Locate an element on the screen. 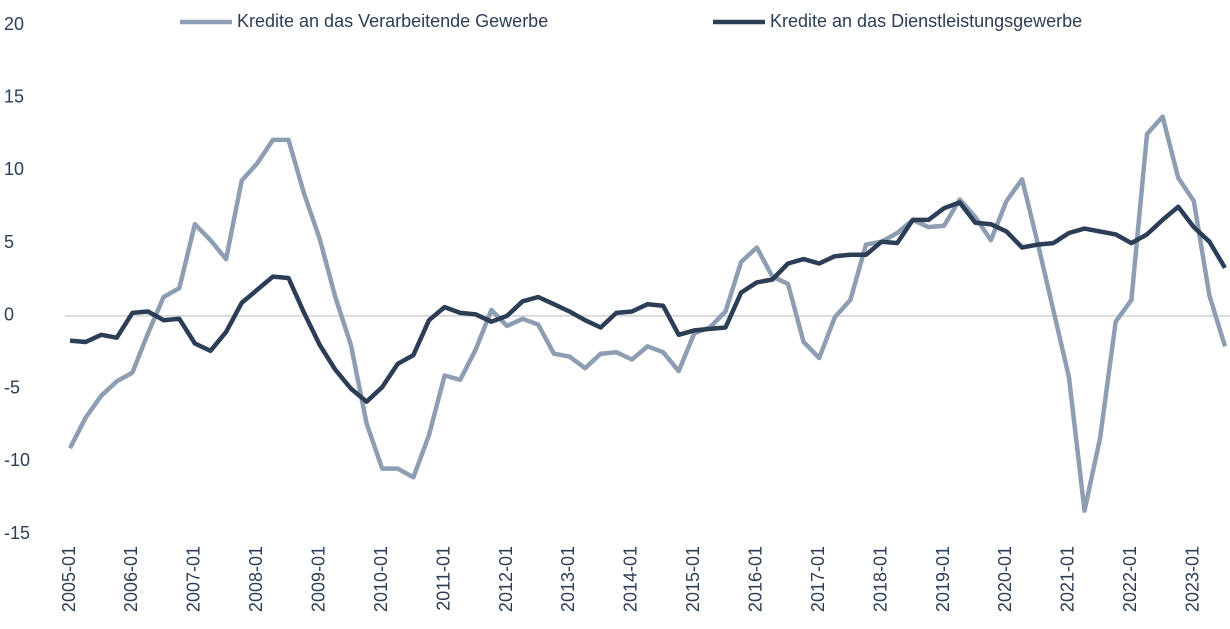 This screenshot has width=1230, height=629. x-tick-label: 2010-01 is located at coordinates (381, 579).